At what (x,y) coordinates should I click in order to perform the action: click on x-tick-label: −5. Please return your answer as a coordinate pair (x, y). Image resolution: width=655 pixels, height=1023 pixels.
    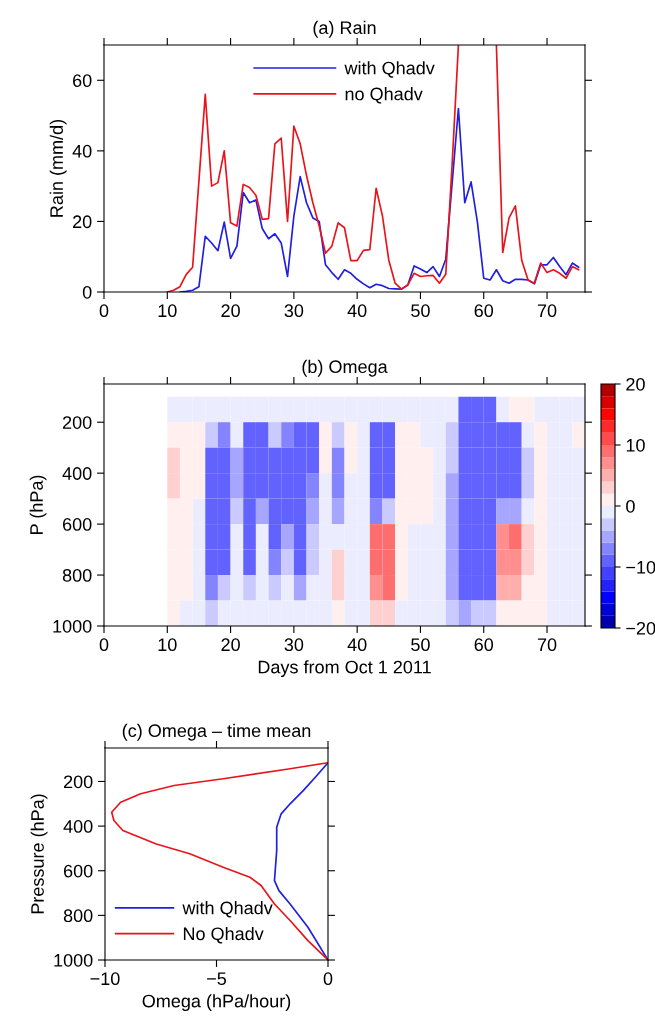
    Looking at the image, I should click on (217, 979).